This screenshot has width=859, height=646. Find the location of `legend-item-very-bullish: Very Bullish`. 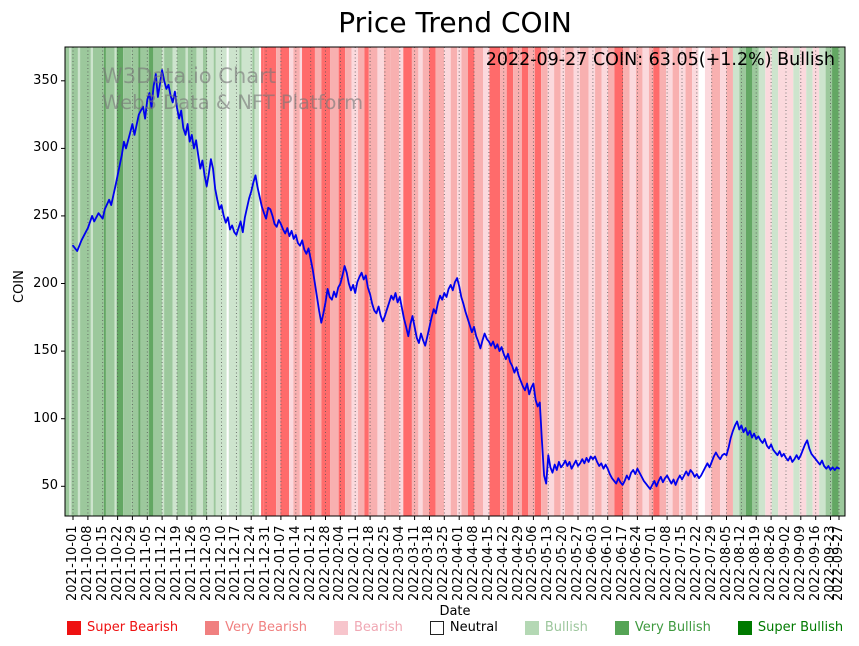

legend-item-very-bullish: Very Bullish is located at coordinates (662, 627).